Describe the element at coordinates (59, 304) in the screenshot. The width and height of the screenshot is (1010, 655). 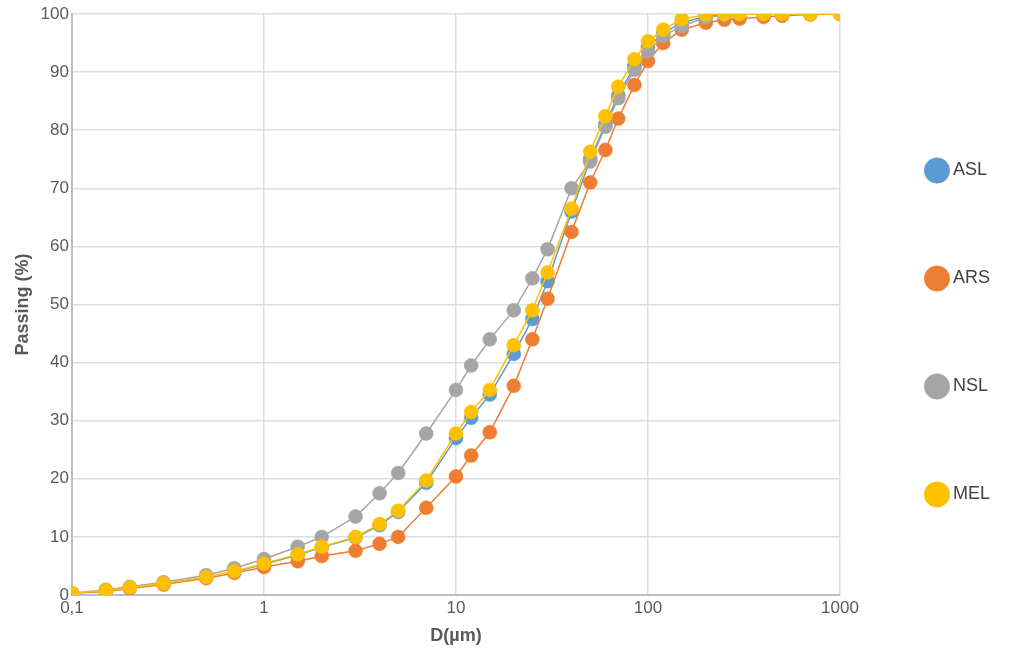
I see `y-tick-label: 50` at that location.